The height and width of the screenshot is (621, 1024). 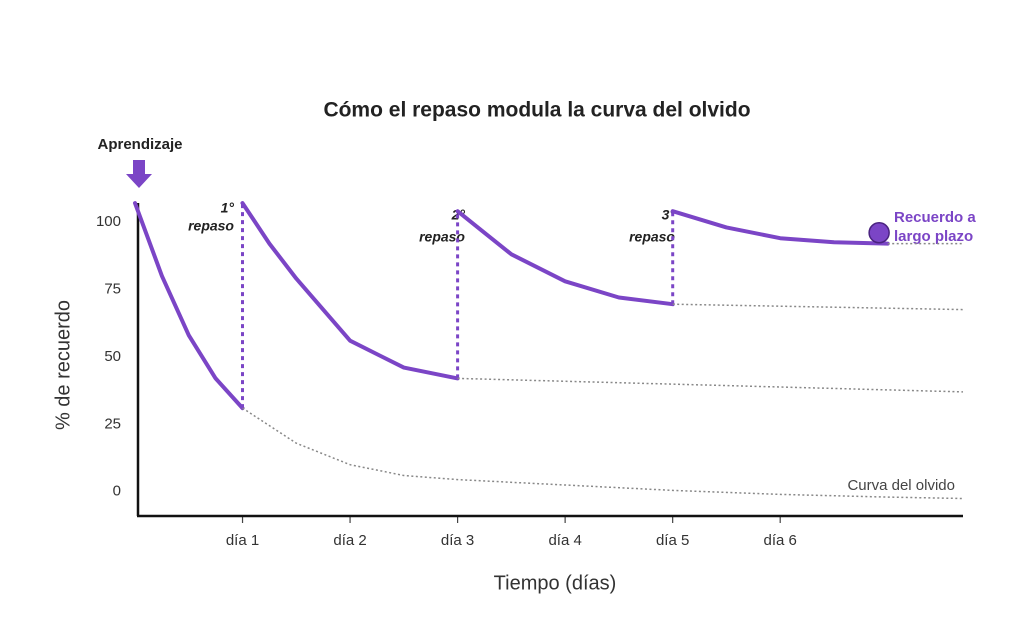 I want to click on long-term-annotation: Recuerdo a, so click(x=935, y=217).